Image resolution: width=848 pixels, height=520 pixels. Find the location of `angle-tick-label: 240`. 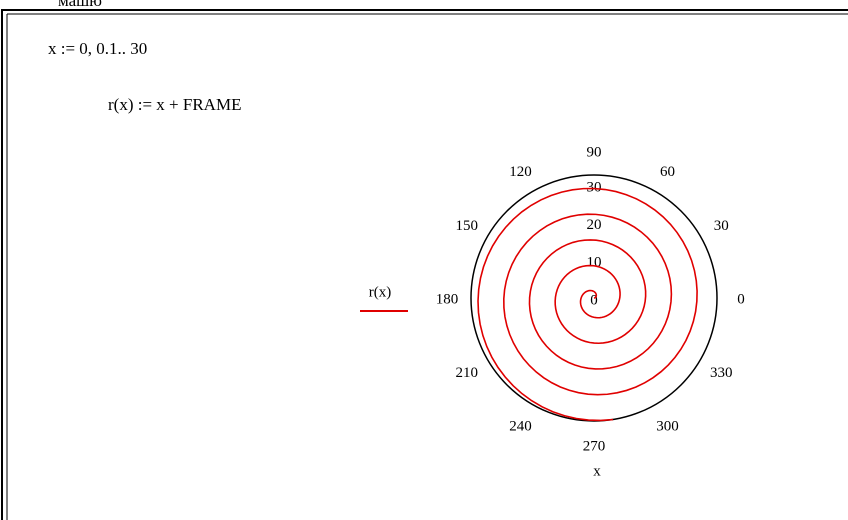

angle-tick-label: 240 is located at coordinates (520, 427).